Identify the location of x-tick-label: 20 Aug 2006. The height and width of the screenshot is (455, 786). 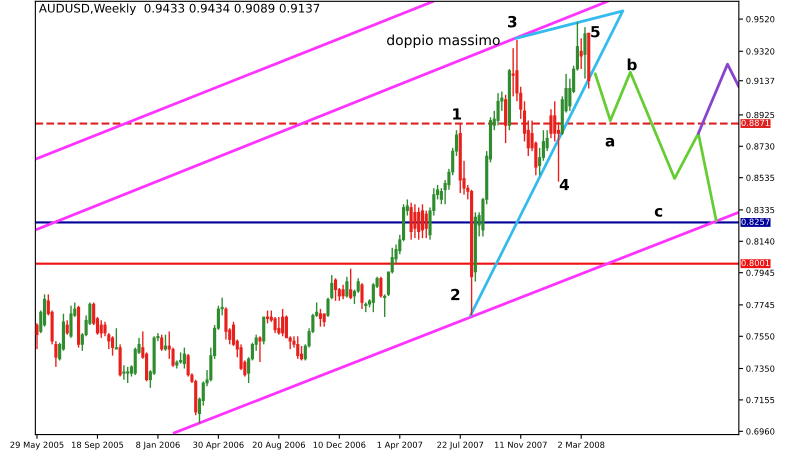
(279, 446).